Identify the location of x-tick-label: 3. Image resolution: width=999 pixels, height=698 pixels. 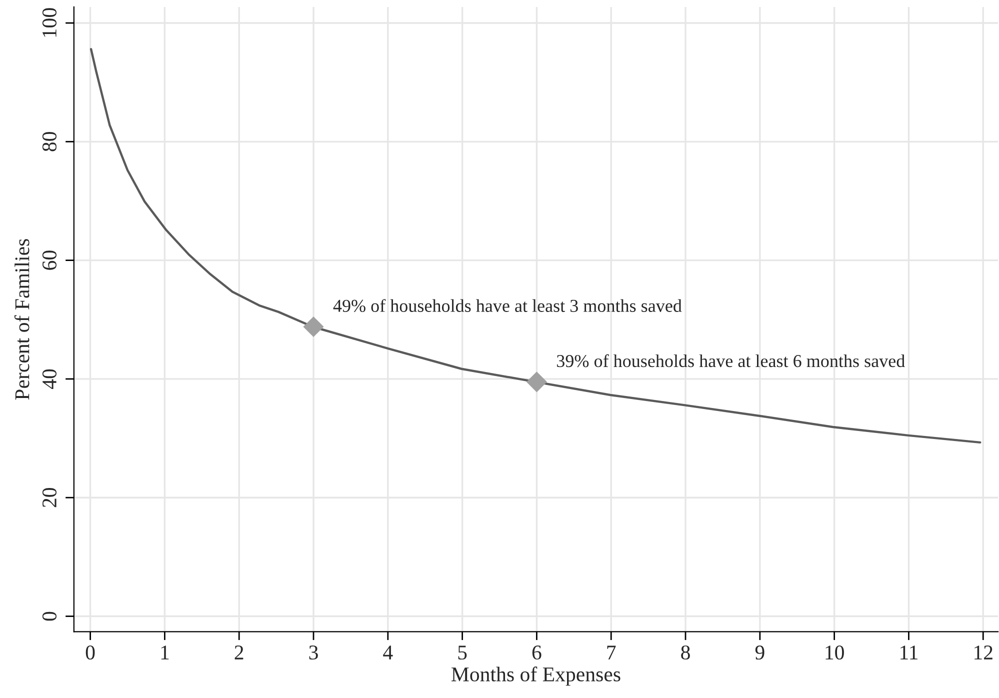
(313, 653).